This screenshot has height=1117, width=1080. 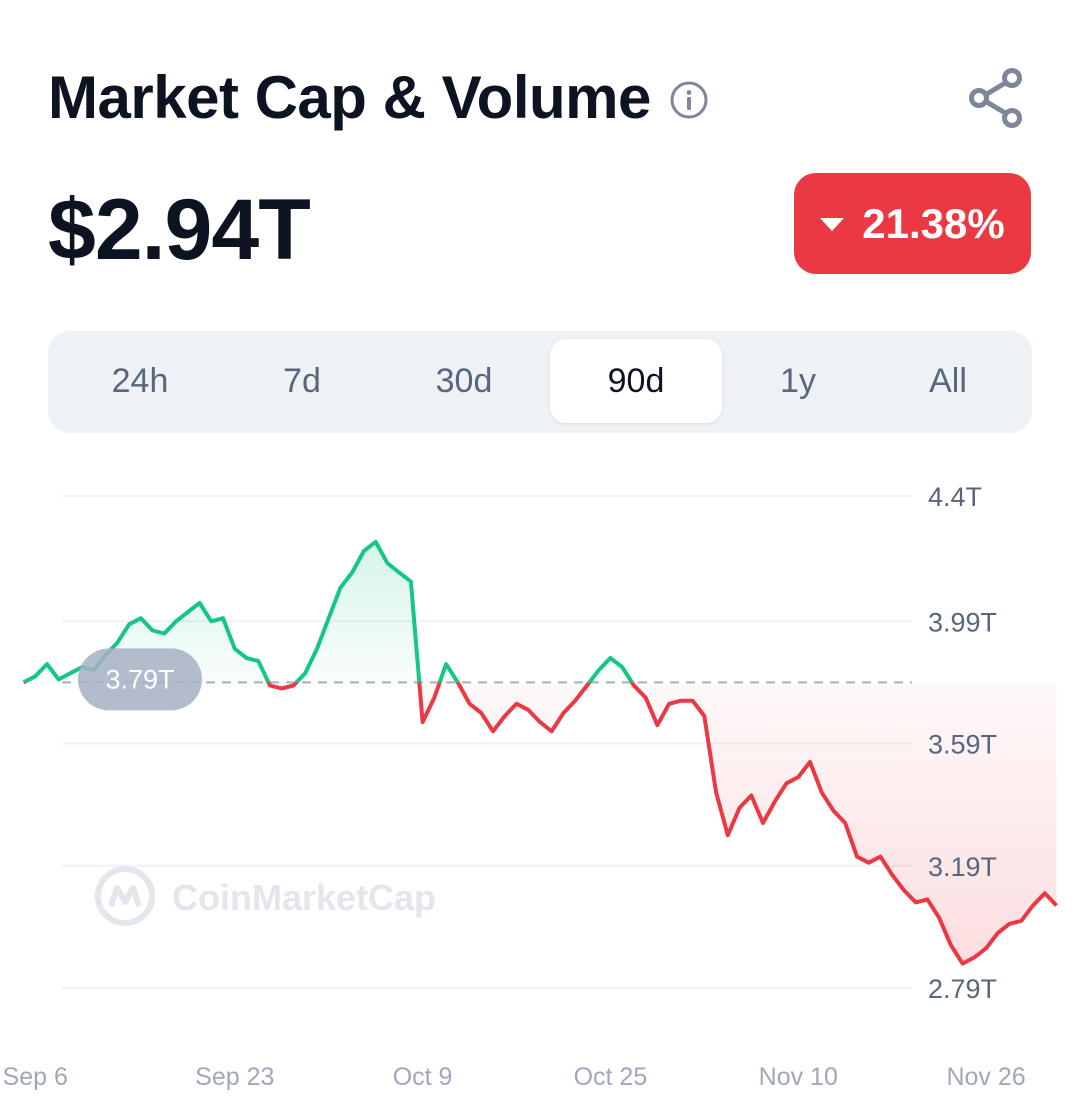 What do you see at coordinates (125, 896) in the screenshot?
I see `coinmarketcap-logo-icon` at bounding box center [125, 896].